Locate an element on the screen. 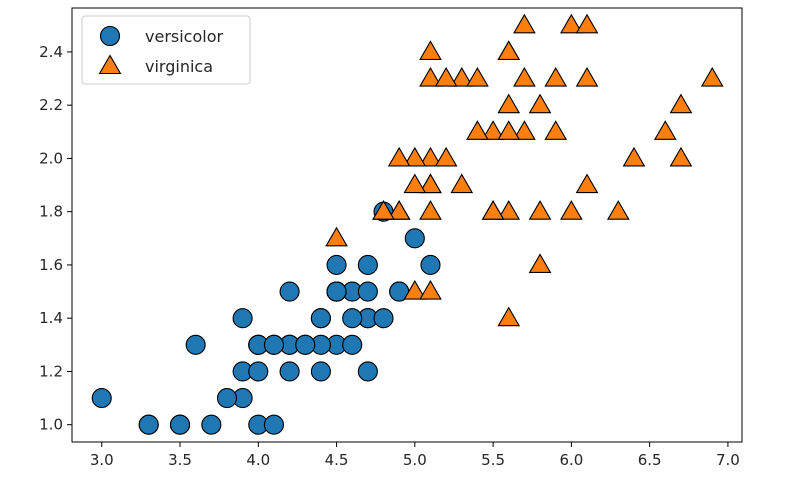  x-tick-label: 7.0 is located at coordinates (728, 460).